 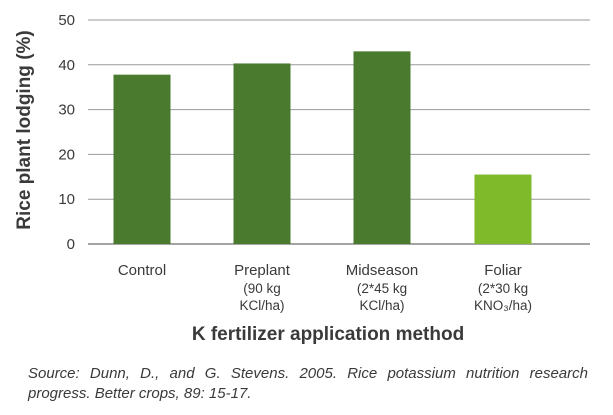 I want to click on y-tick-label: 40, so click(x=66, y=65).